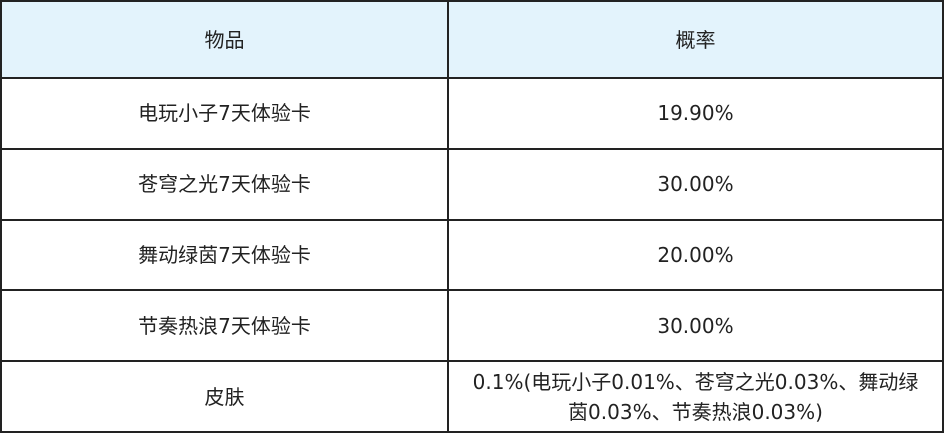 This screenshot has width=945, height=434. I want to click on item-cell: 苍穹之光7天体验卡, so click(224, 184).